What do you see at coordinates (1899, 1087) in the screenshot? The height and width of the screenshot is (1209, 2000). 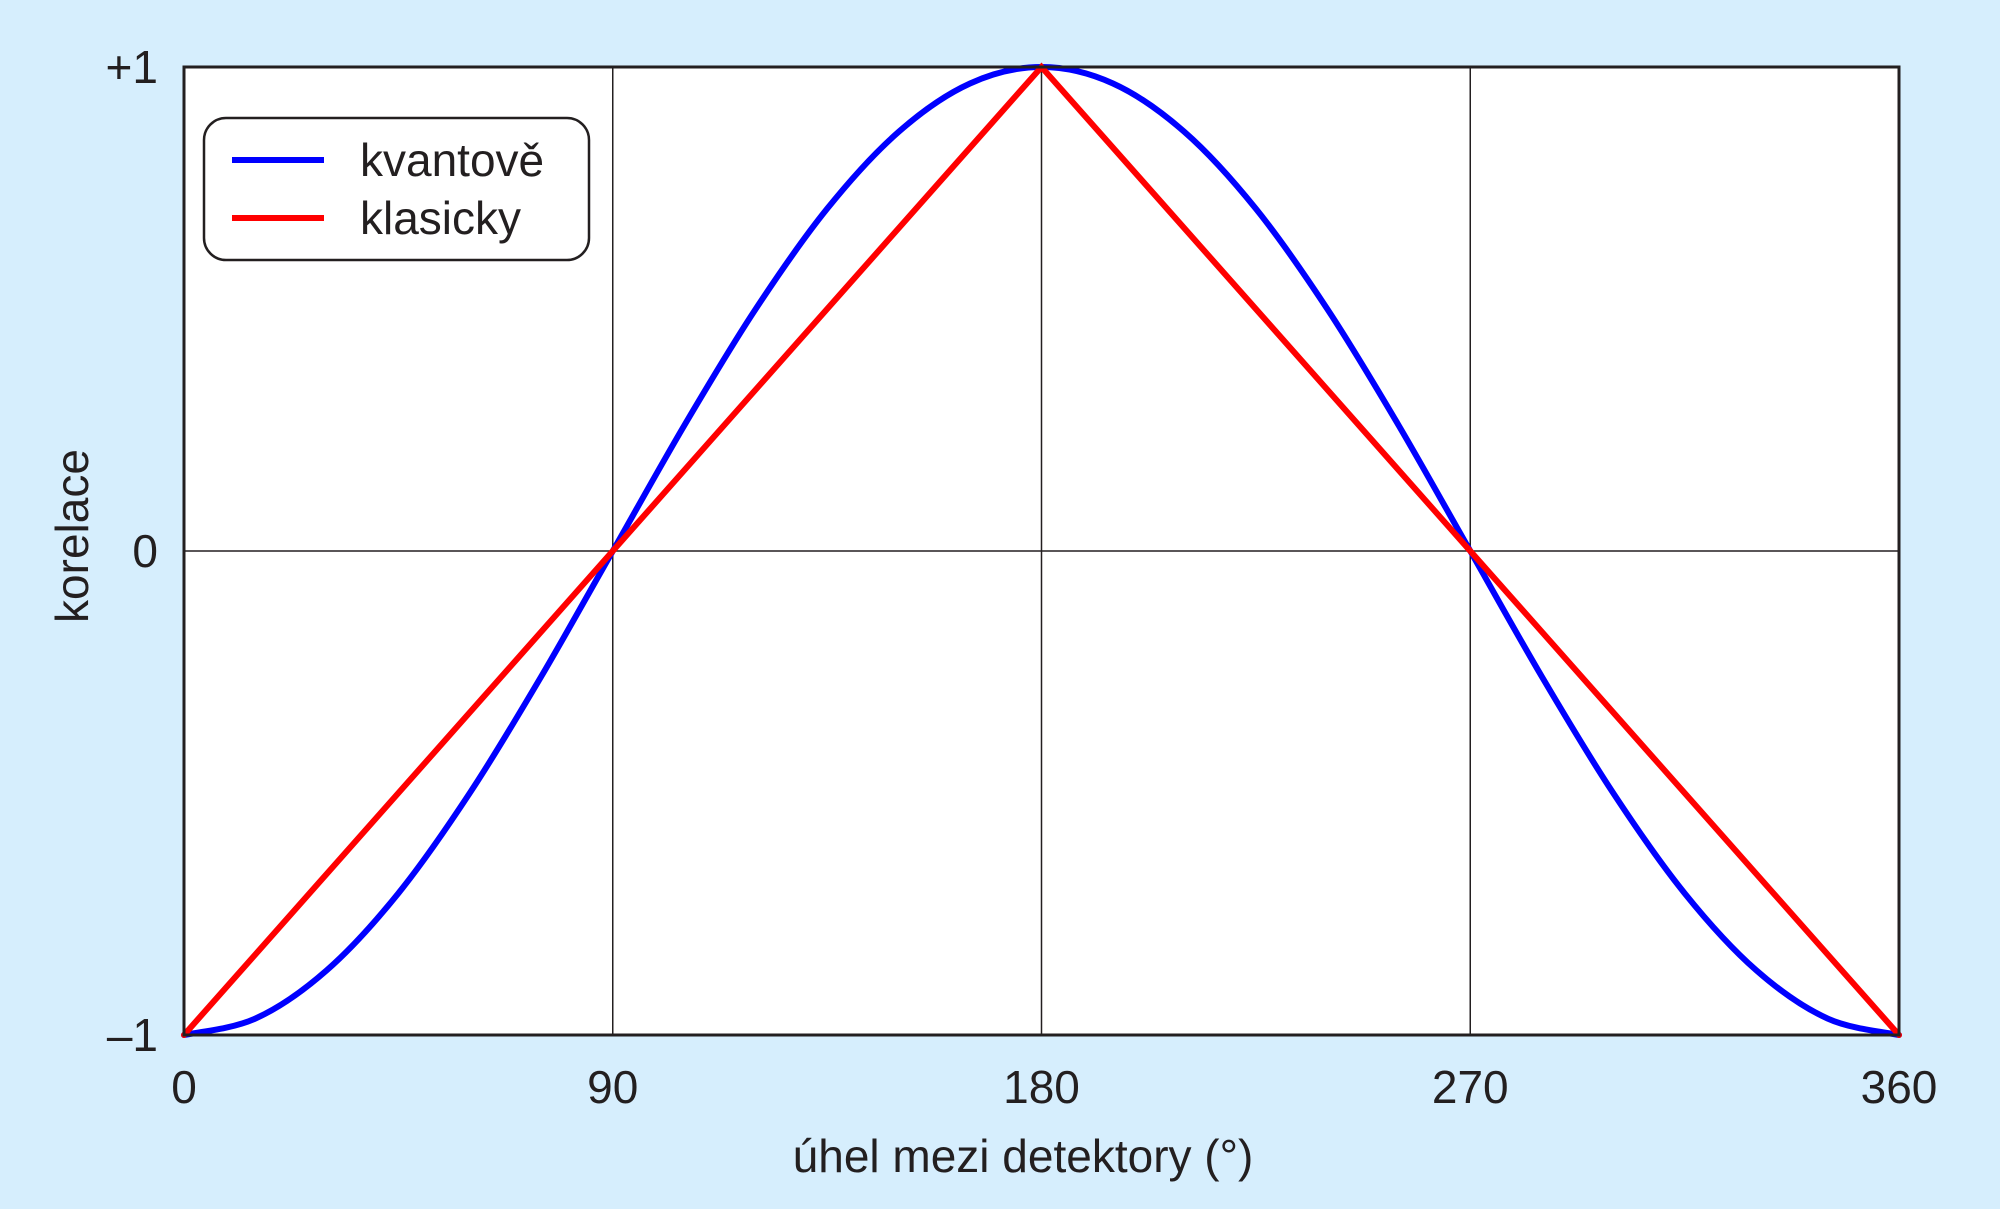 I see `x-tick-label-360: 360` at bounding box center [1899, 1087].